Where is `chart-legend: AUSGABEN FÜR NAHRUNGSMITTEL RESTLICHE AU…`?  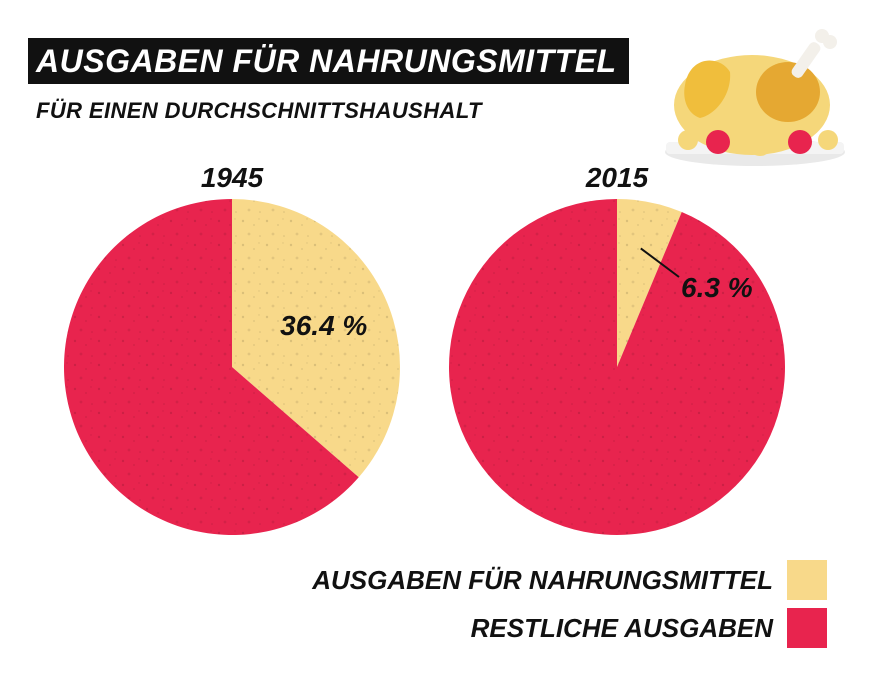
chart-legend: AUSGABEN FÜR NAHRUNGSMITTEL RESTLICHE AU… is located at coordinates (569, 606).